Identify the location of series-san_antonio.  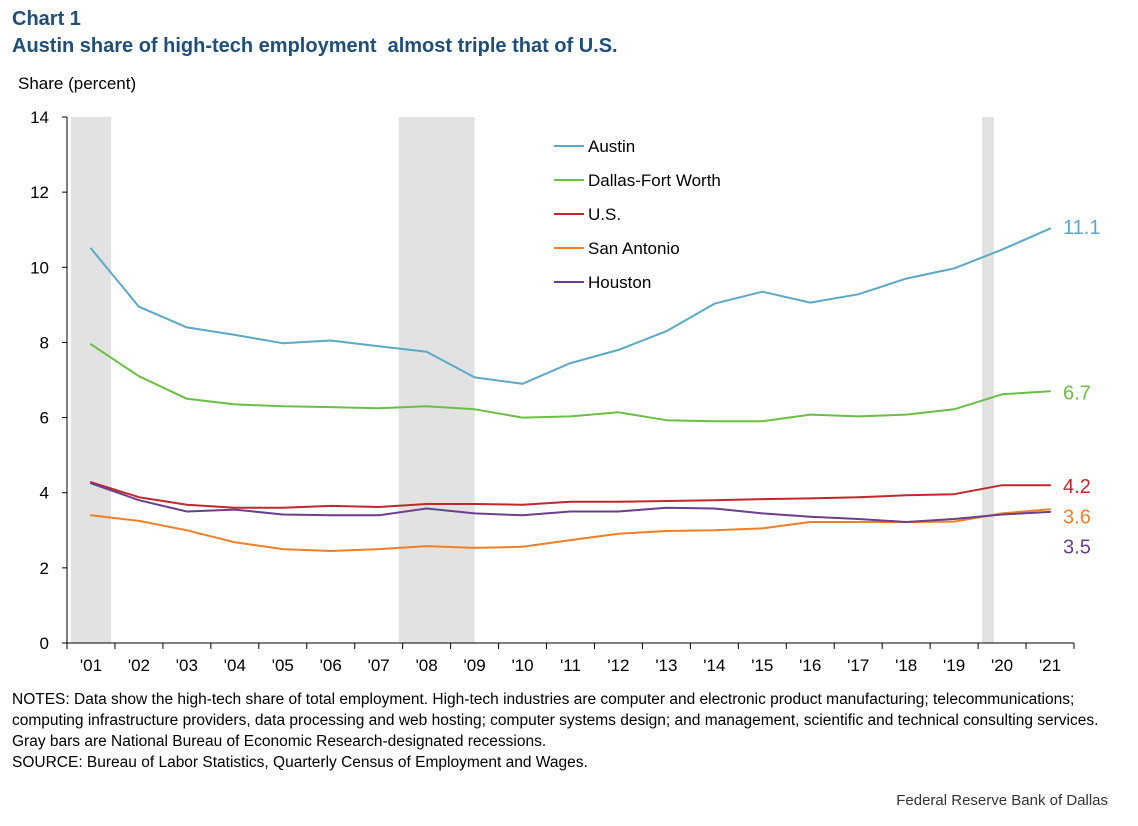
(570, 530).